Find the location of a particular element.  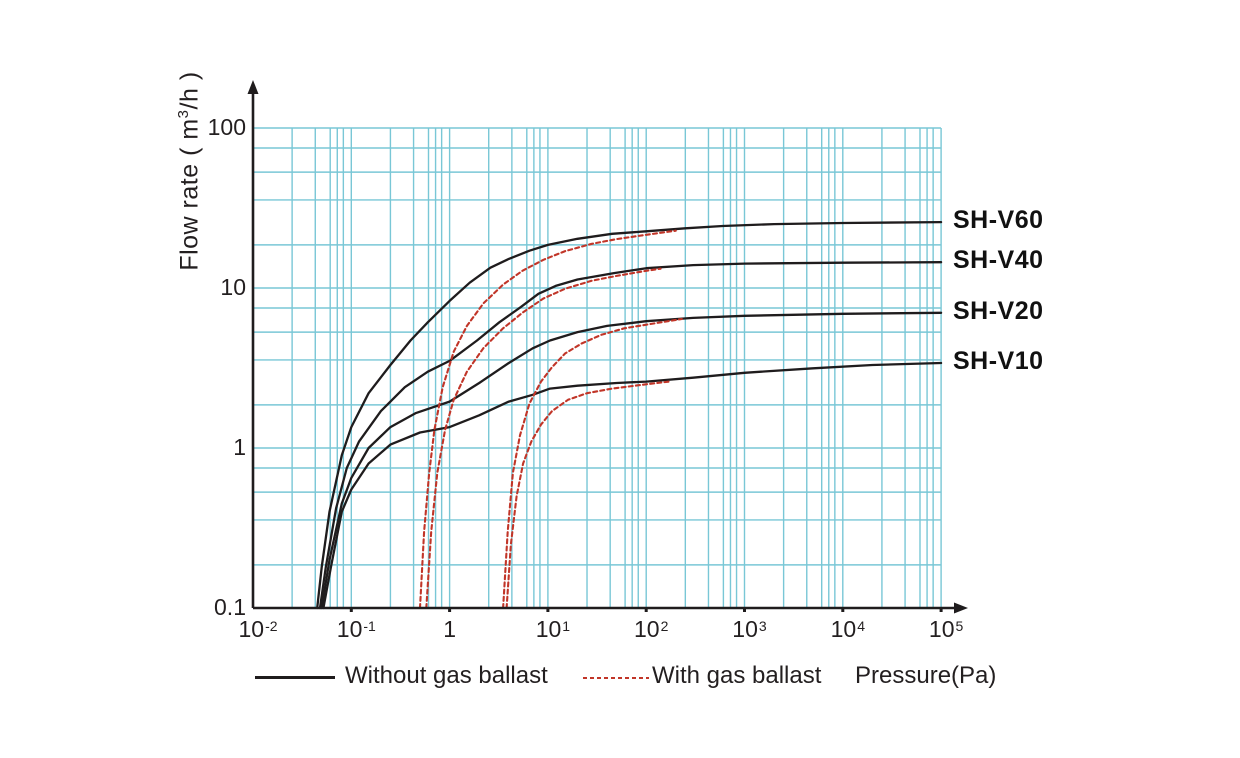

x-tick-label-10-2: 10-2 is located at coordinates (258, 629).